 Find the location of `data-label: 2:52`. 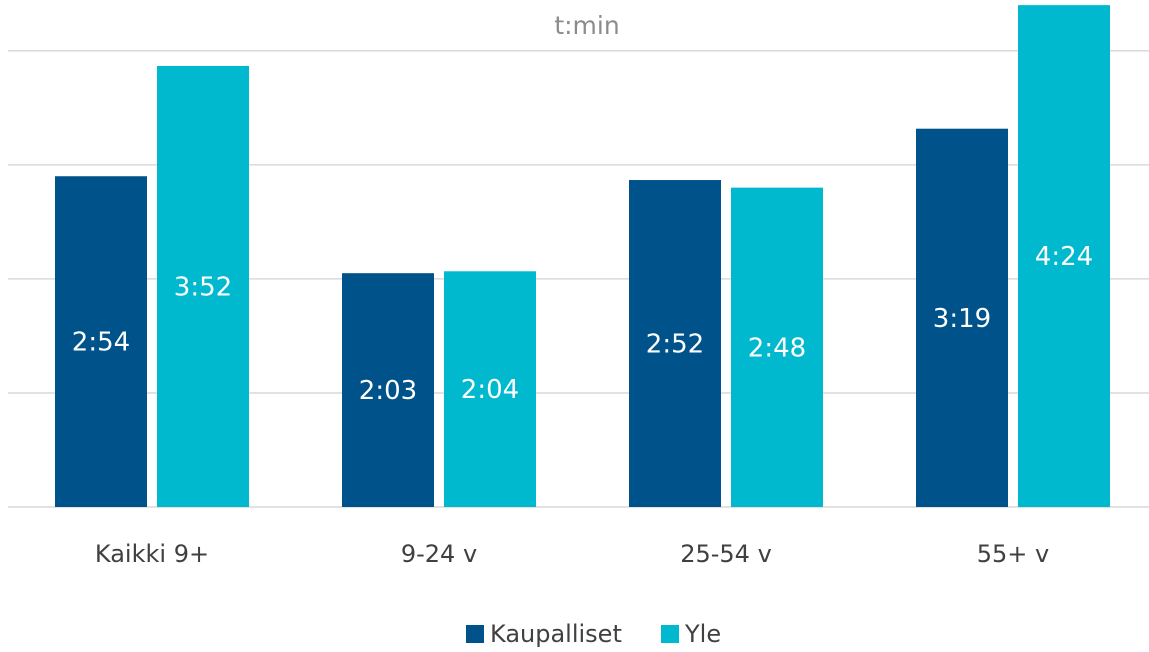

data-label: 2:52 is located at coordinates (675, 345).